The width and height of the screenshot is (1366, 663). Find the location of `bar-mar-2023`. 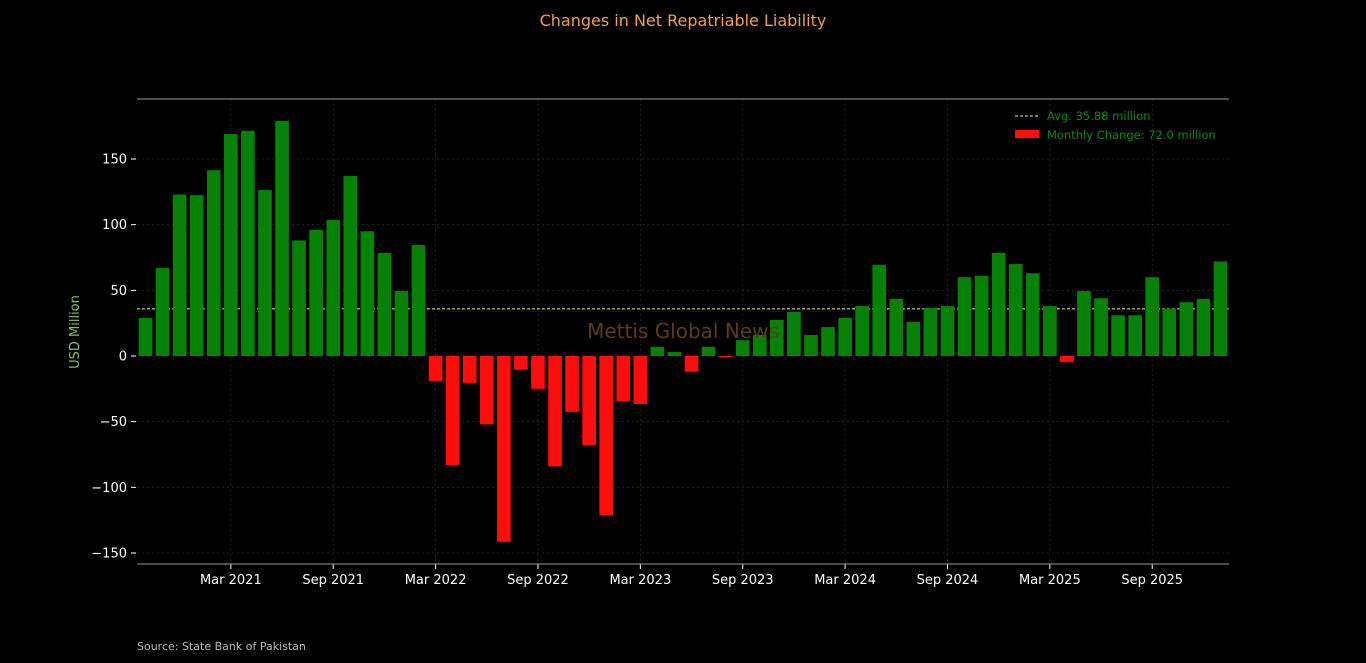

bar-mar-2023 is located at coordinates (640, 380).